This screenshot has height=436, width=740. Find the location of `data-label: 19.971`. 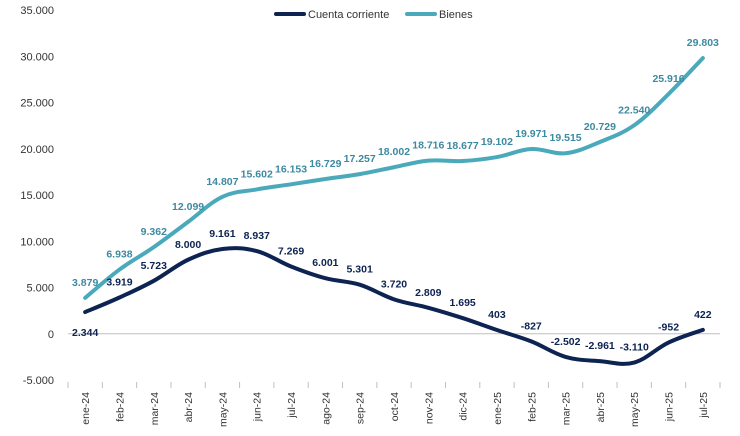

data-label: 19.971 is located at coordinates (531, 134).